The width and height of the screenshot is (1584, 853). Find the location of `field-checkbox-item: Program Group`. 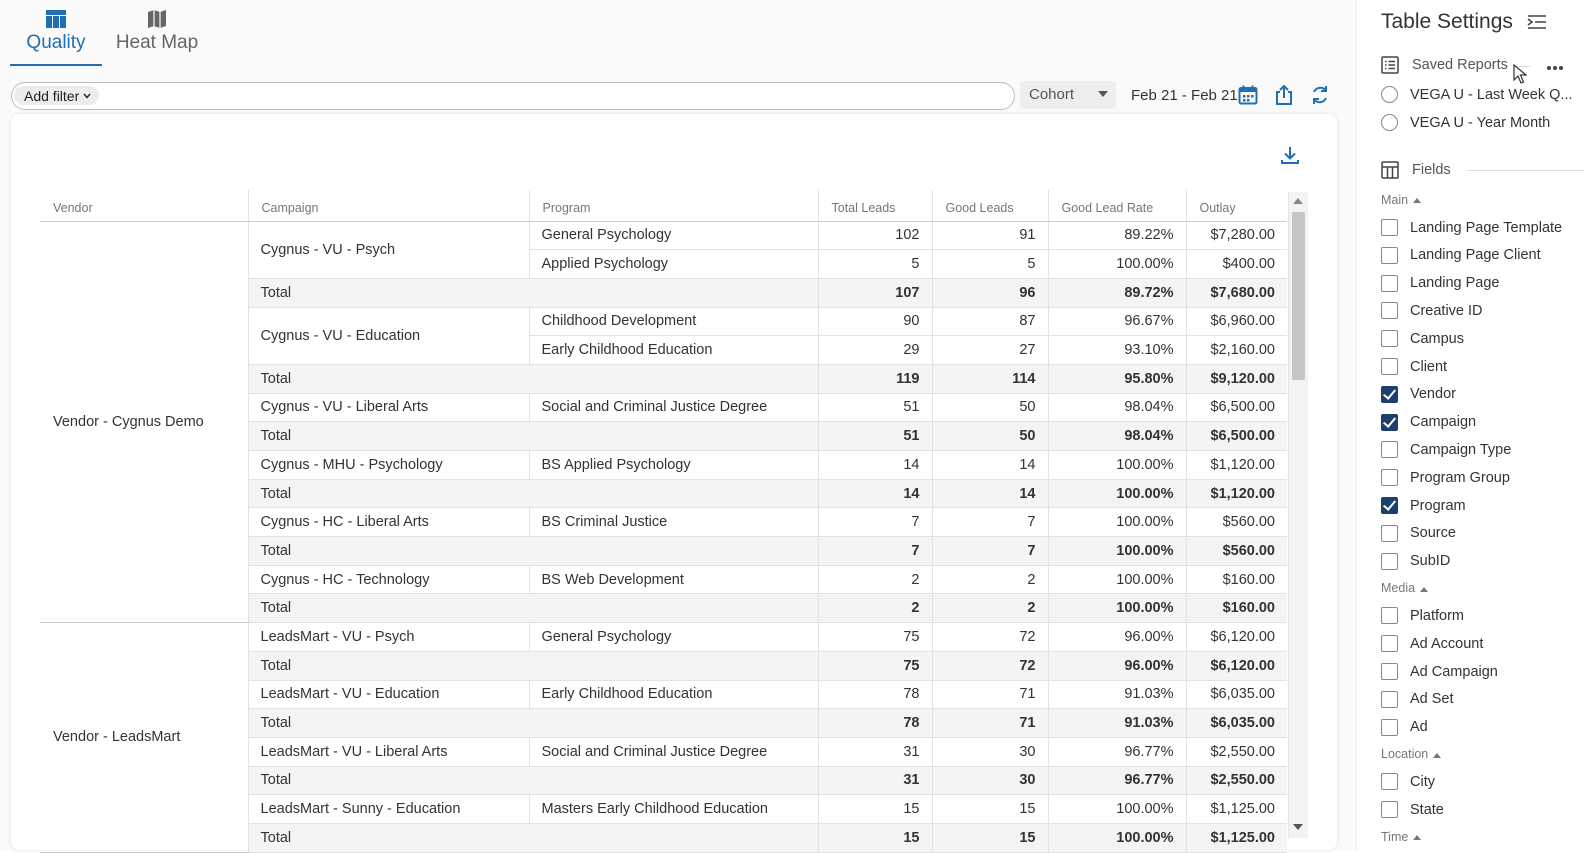

field-checkbox-item: Program Group is located at coordinates (1445, 478).